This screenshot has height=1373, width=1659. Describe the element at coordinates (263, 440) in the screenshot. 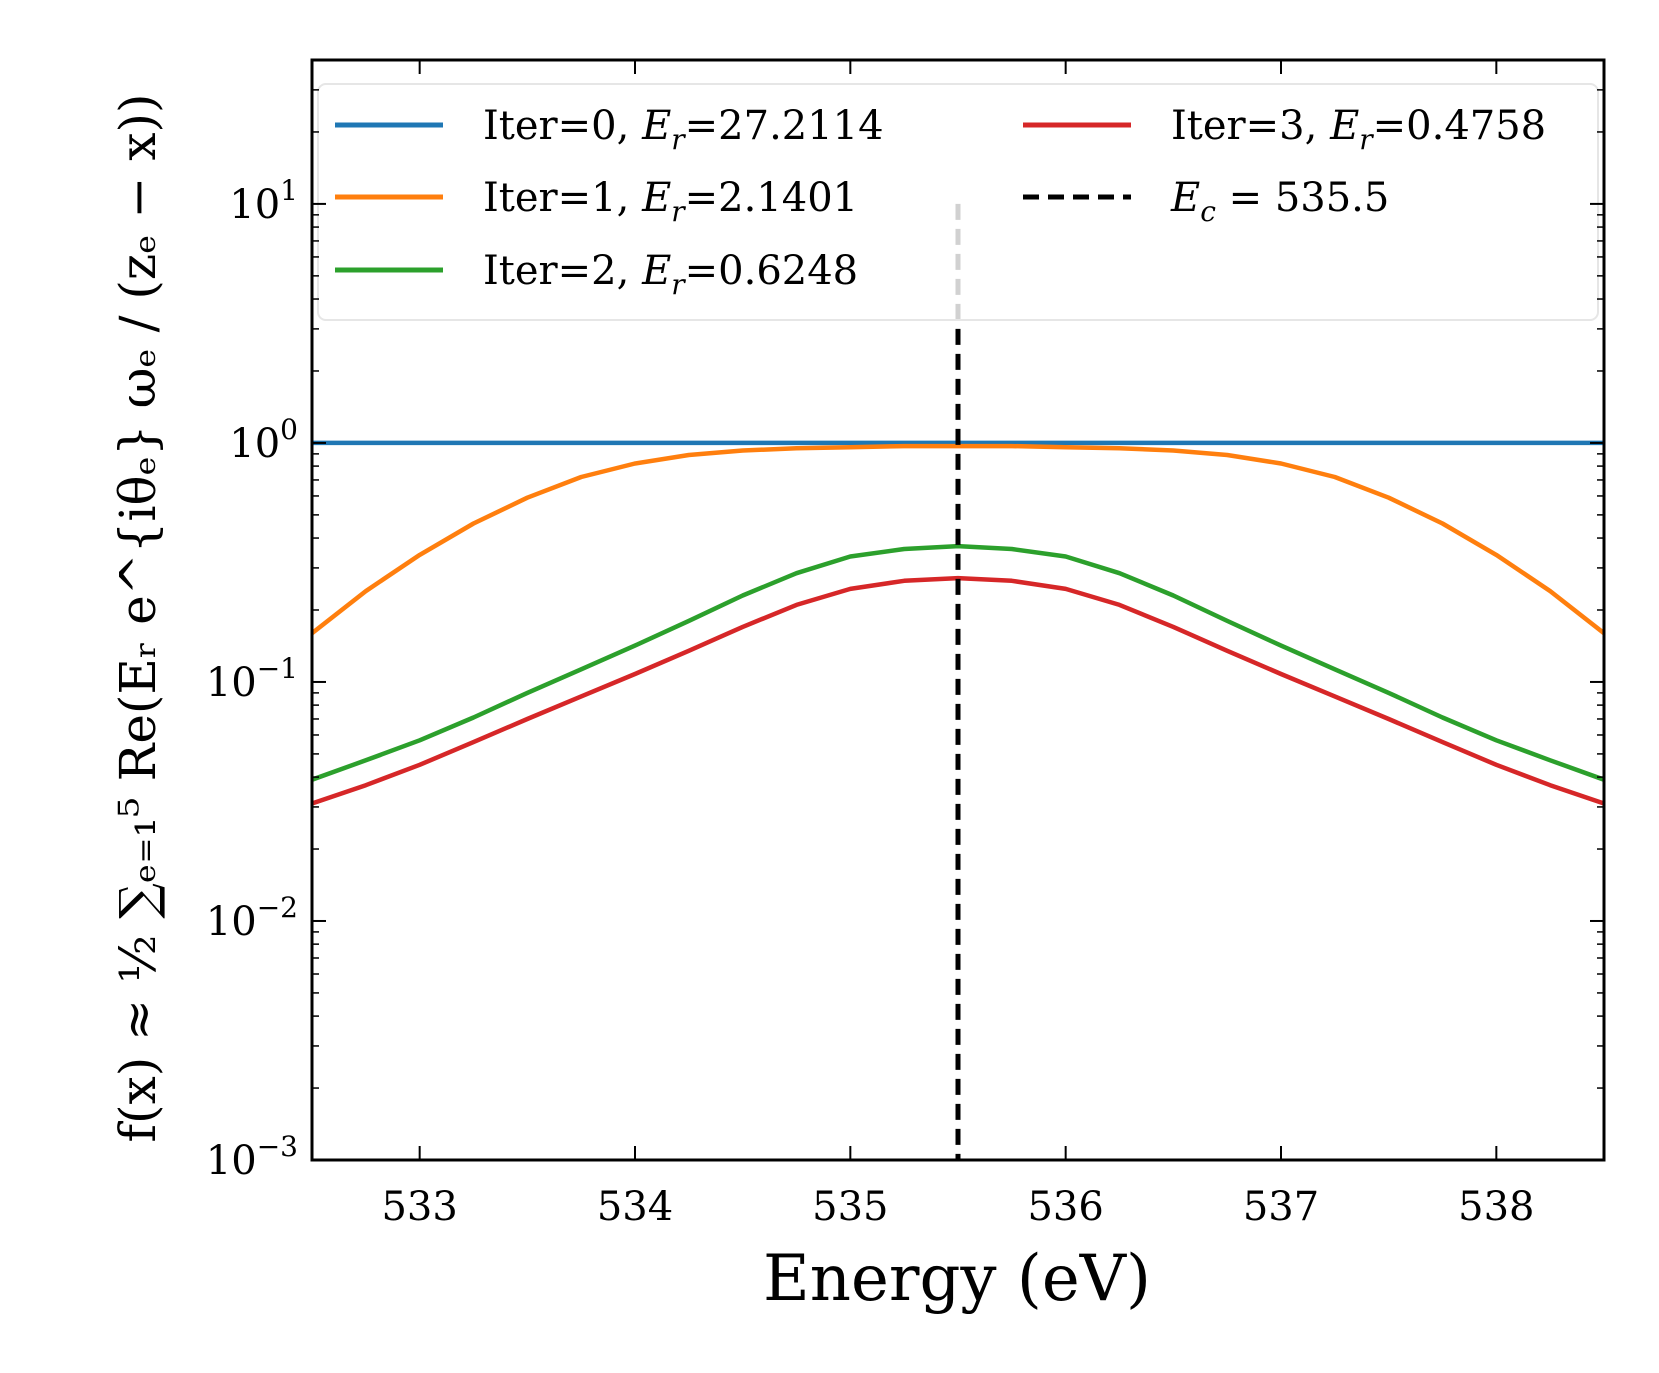

I see `y-tick-label-3: 10⁰` at that location.